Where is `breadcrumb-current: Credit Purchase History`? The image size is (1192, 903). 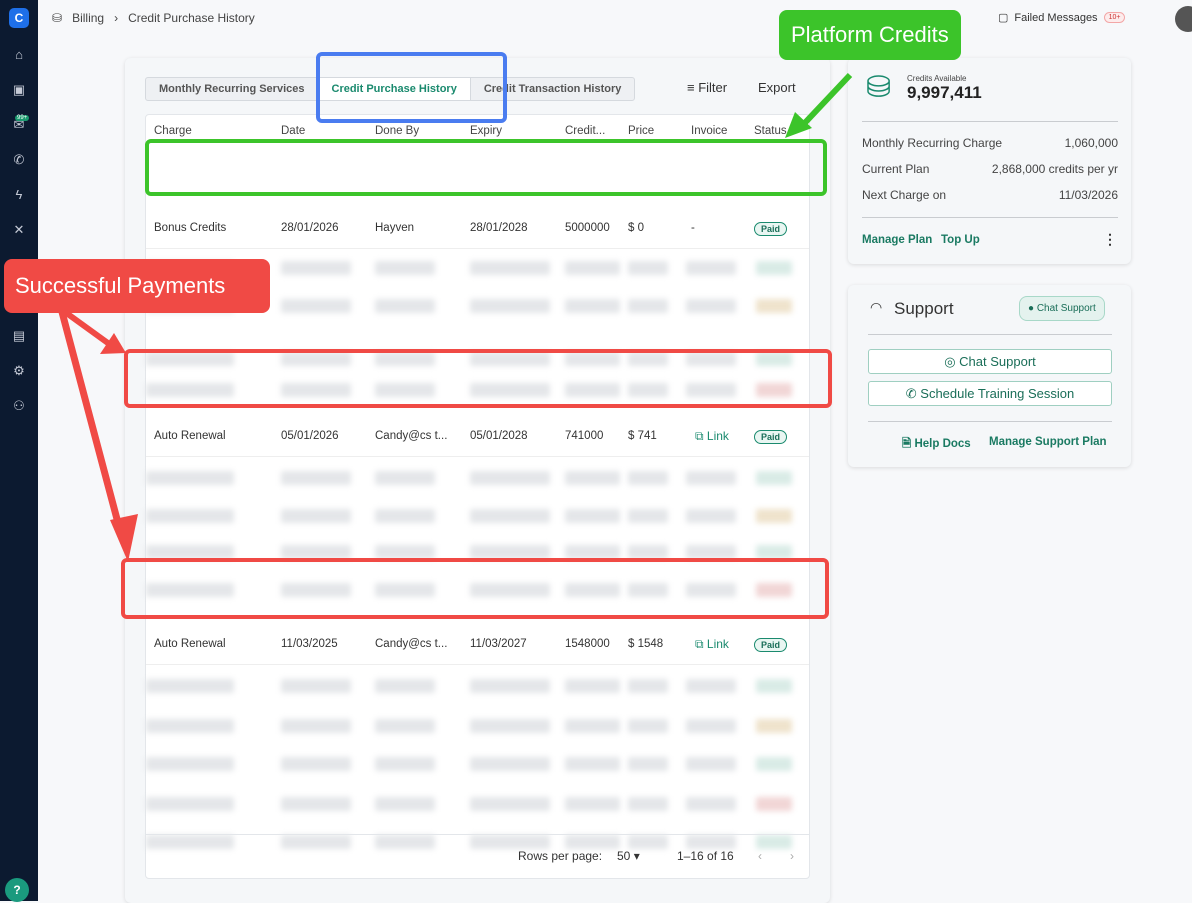
breadcrumb-current: Credit Purchase History is located at coordinates (191, 18).